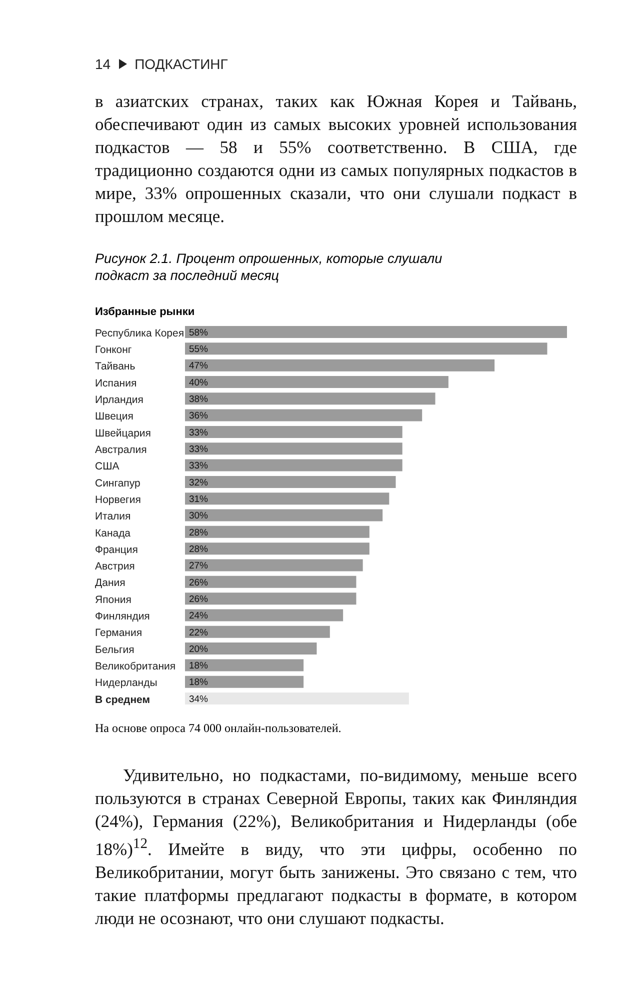  Describe the element at coordinates (199, 632) in the screenshot. I see `data-label: 22%` at that location.